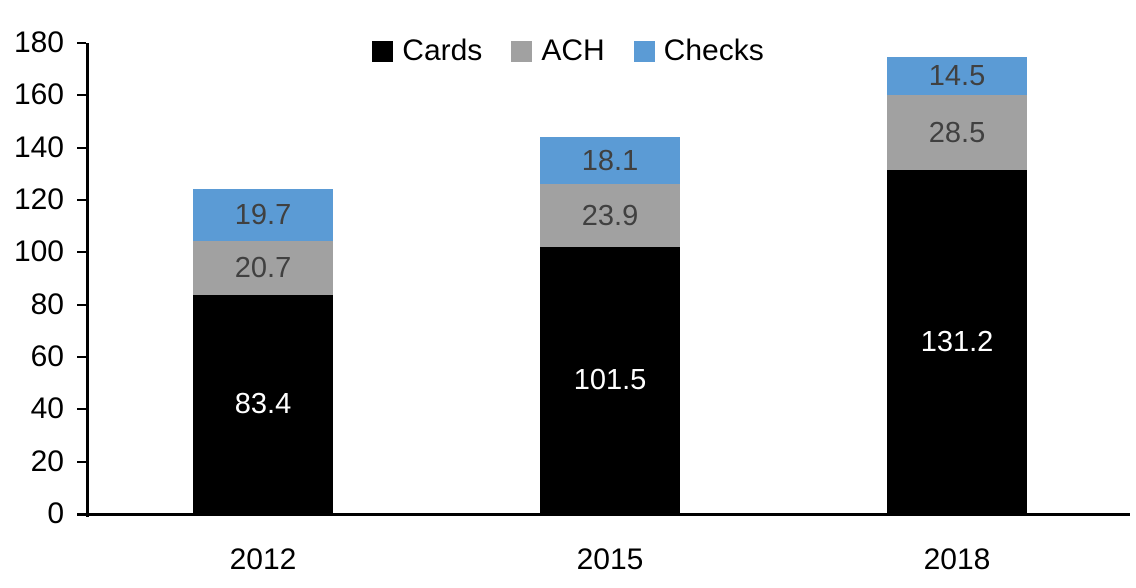 The height and width of the screenshot is (588, 1136). I want to click on y-axis-tick-label: 60, so click(47, 356).